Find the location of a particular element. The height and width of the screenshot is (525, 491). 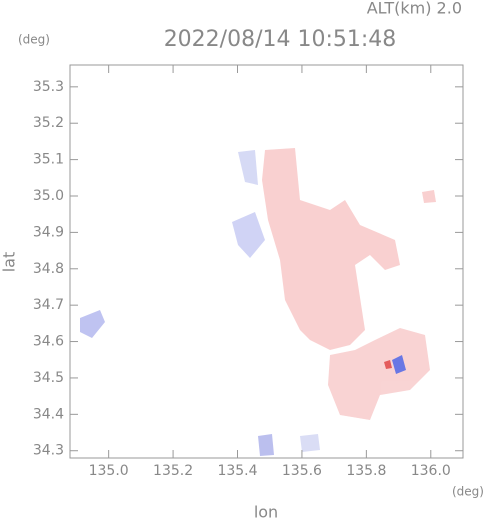

y-tick-label: 35.0 is located at coordinates (48, 196).